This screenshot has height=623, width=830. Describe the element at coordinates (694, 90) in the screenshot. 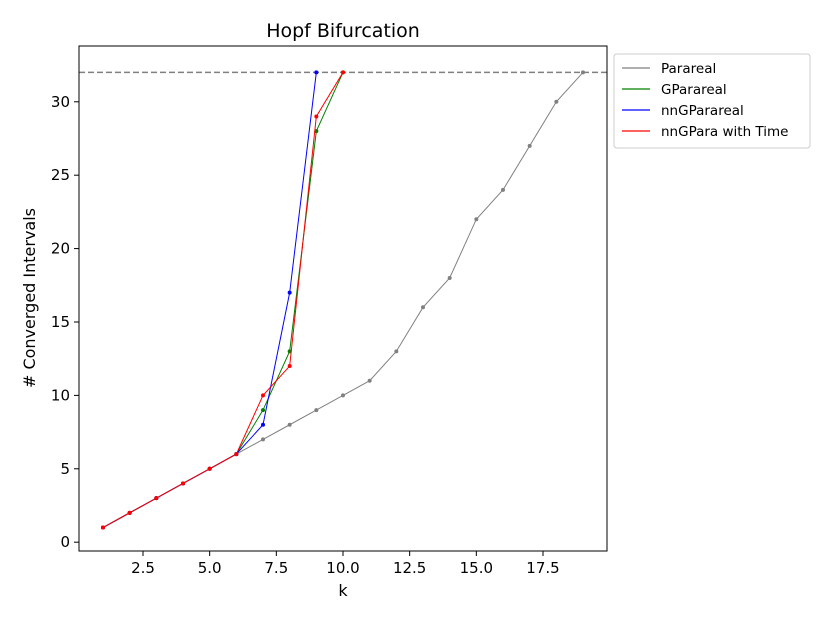

I see `legend-label: GParareal` at that location.